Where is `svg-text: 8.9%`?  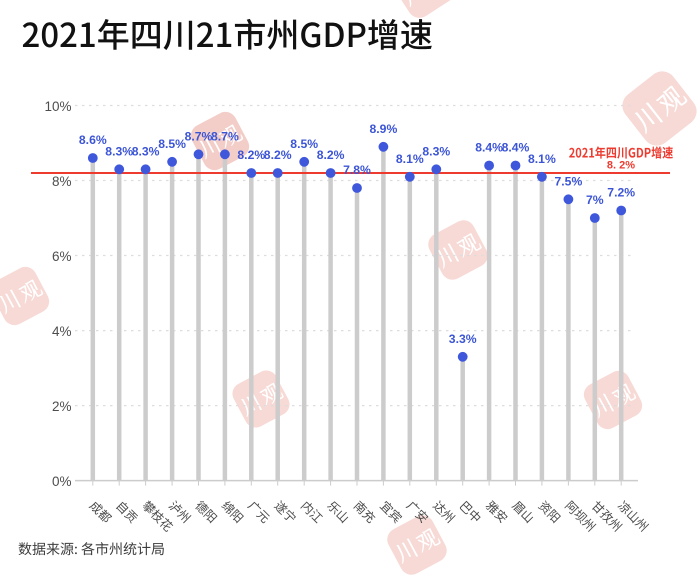 svg-text: 8.9% is located at coordinates (384, 129).